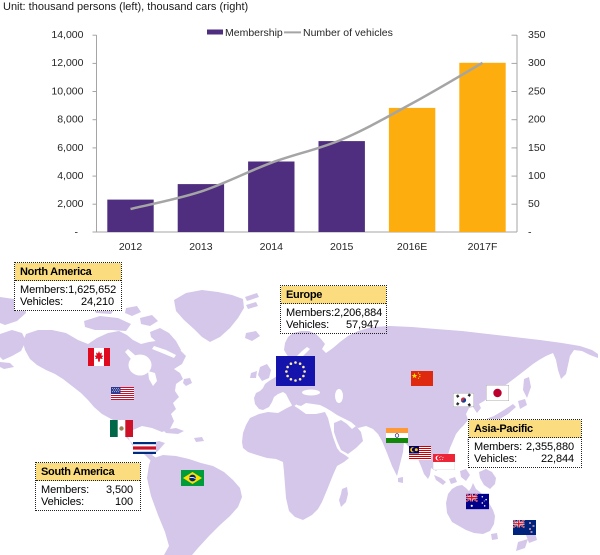 This screenshot has height=555, width=600. I want to click on svg-text: 2013, so click(201, 247).